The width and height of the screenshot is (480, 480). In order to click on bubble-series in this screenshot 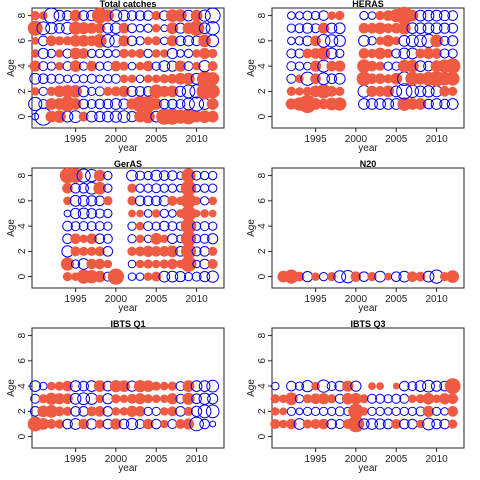, I will do `click(368, 276)`.